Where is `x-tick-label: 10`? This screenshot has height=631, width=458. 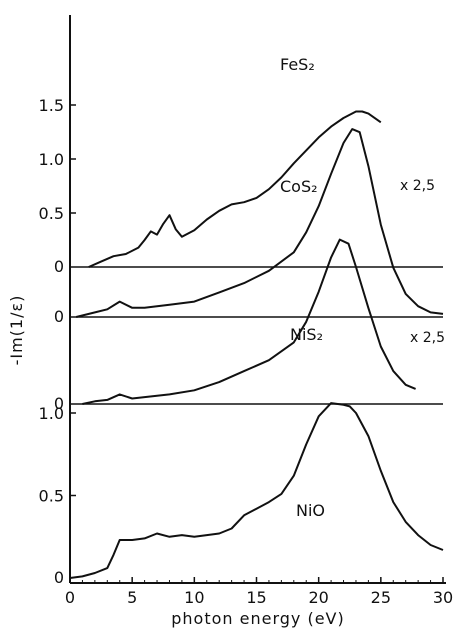
x-tick-label: 10 is located at coordinates (194, 597).